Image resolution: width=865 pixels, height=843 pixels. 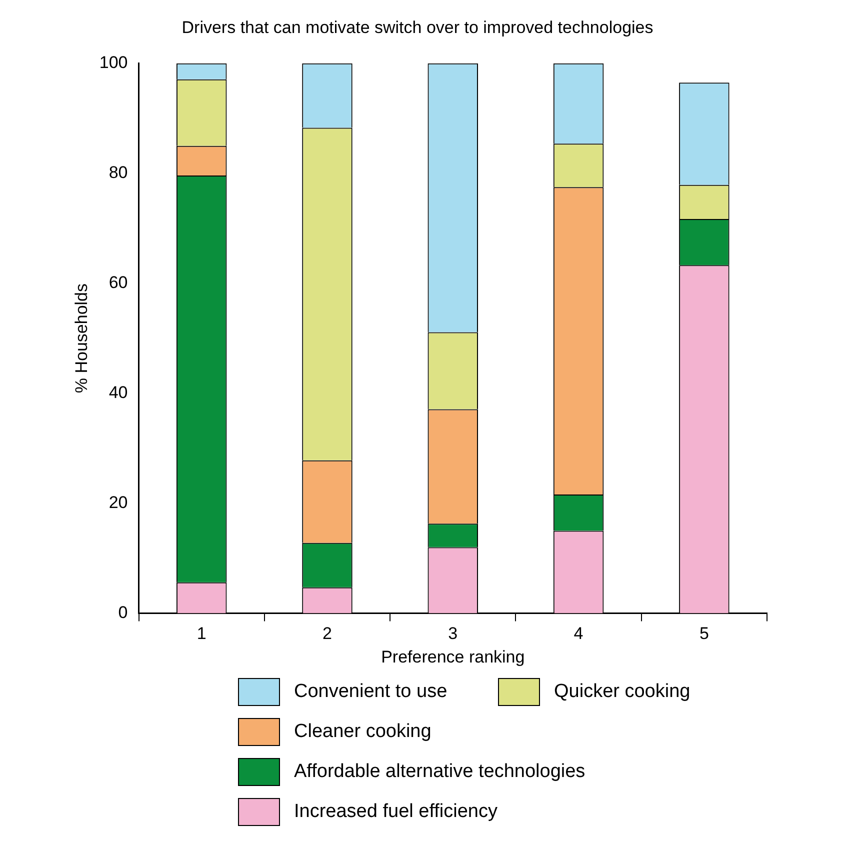 What do you see at coordinates (453, 634) in the screenshot?
I see `x-tick-label: 3` at bounding box center [453, 634].